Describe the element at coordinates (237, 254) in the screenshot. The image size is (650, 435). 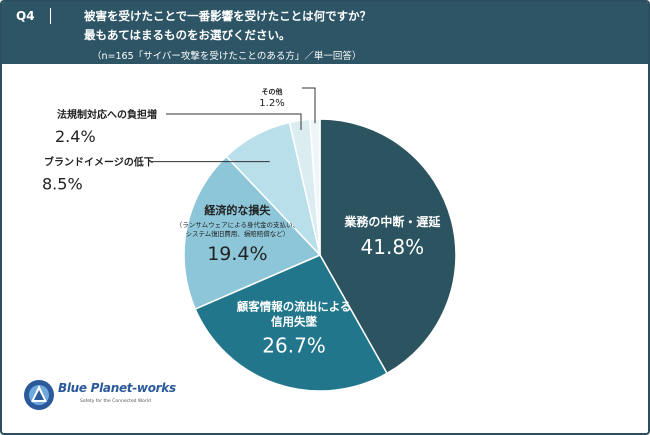
I see `slice-value-2: 19.4%` at that location.